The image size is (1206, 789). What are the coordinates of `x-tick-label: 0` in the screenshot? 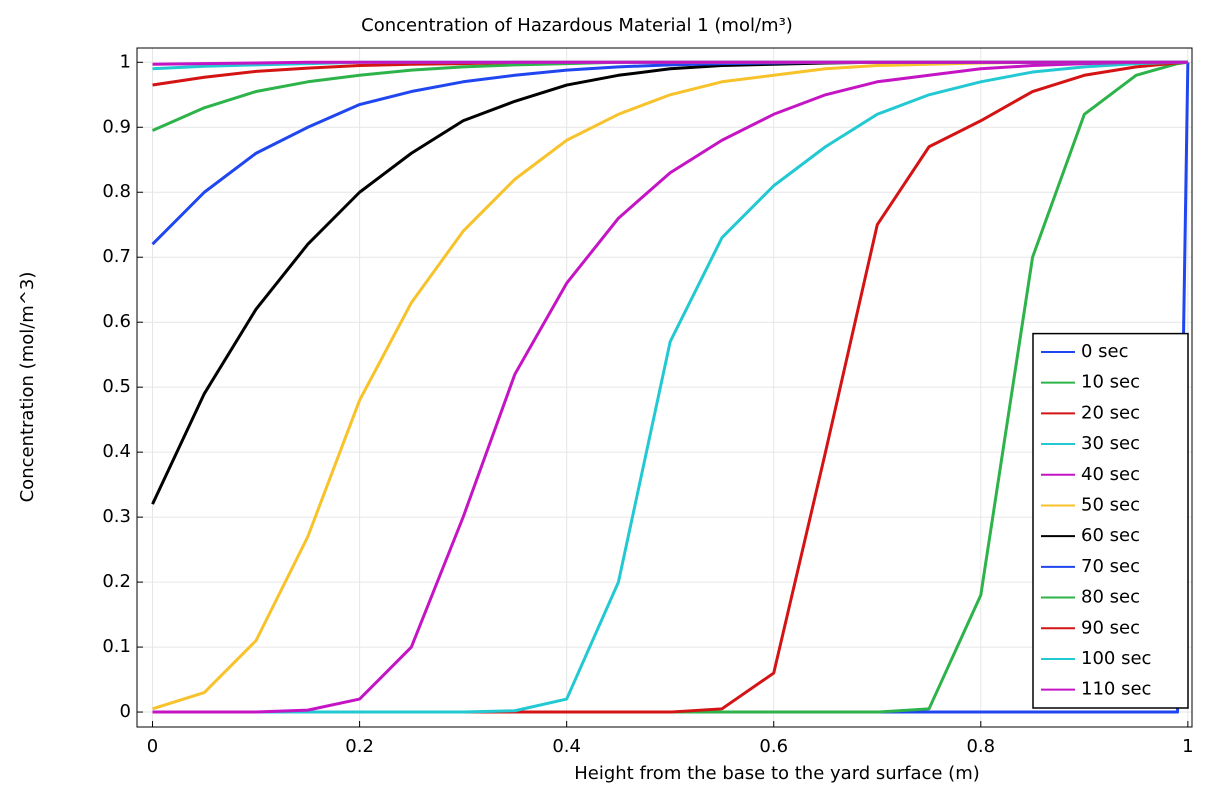 It's located at (152, 746).